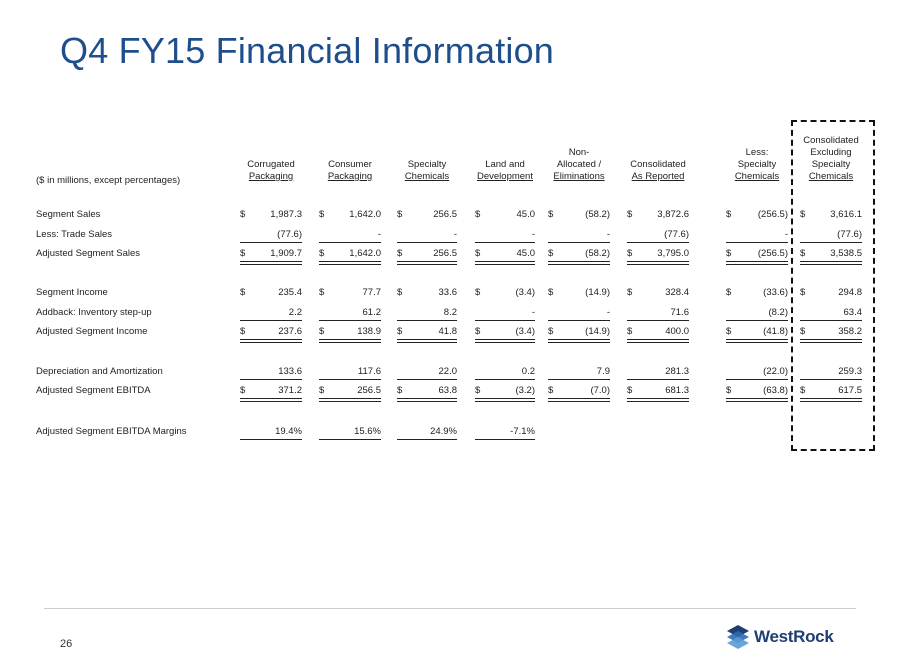 The image size is (900, 670). Describe the element at coordinates (427, 372) in the screenshot. I see `table-cell: 22.0` at that location.